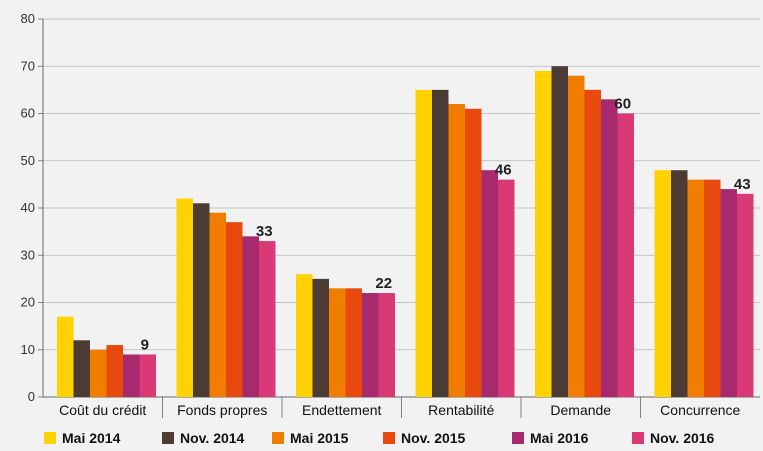 The height and width of the screenshot is (451, 763). Describe the element at coordinates (28, 65) in the screenshot. I see `y-tick-label: 70` at that location.